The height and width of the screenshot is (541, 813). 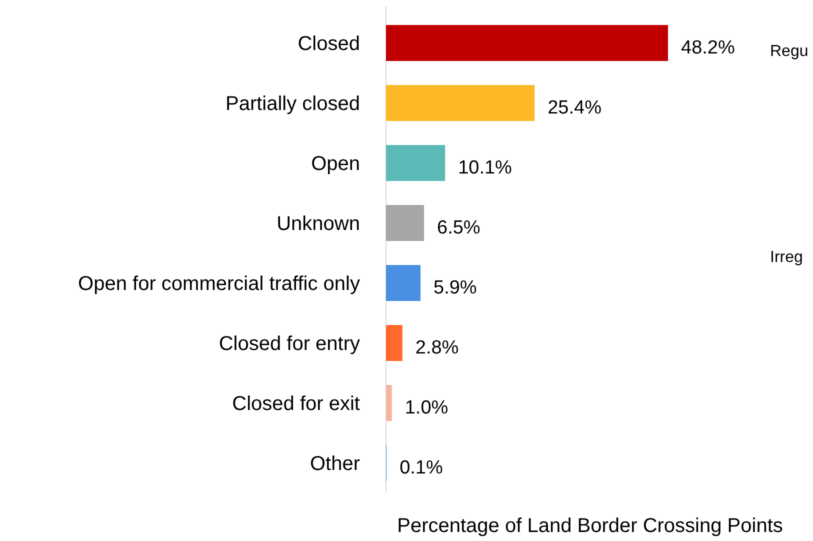 I want to click on y-tick-label: Open, so click(x=335, y=164).